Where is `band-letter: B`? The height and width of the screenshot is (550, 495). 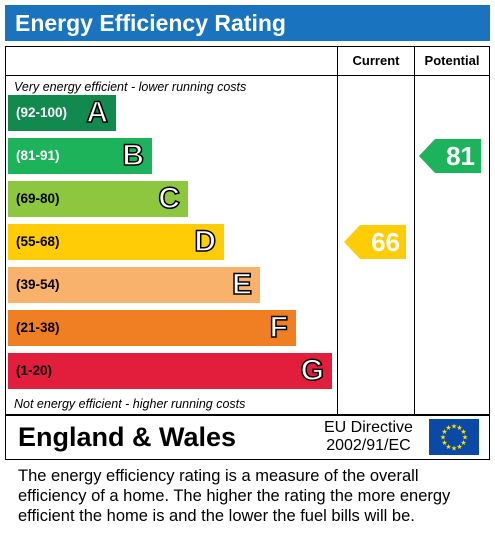
band-letter: B is located at coordinates (133, 155).